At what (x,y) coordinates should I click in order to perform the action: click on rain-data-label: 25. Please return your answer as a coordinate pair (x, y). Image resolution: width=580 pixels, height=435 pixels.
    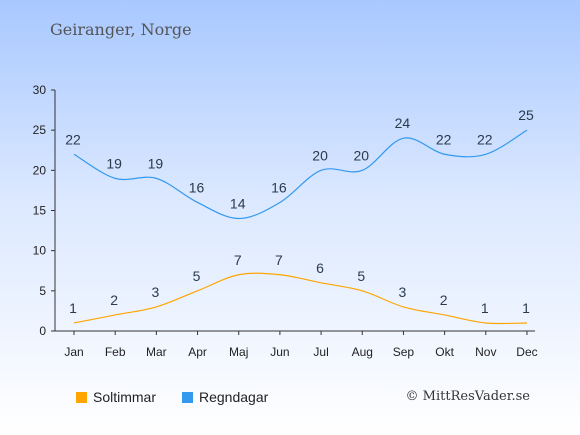
    Looking at the image, I should click on (526, 115).